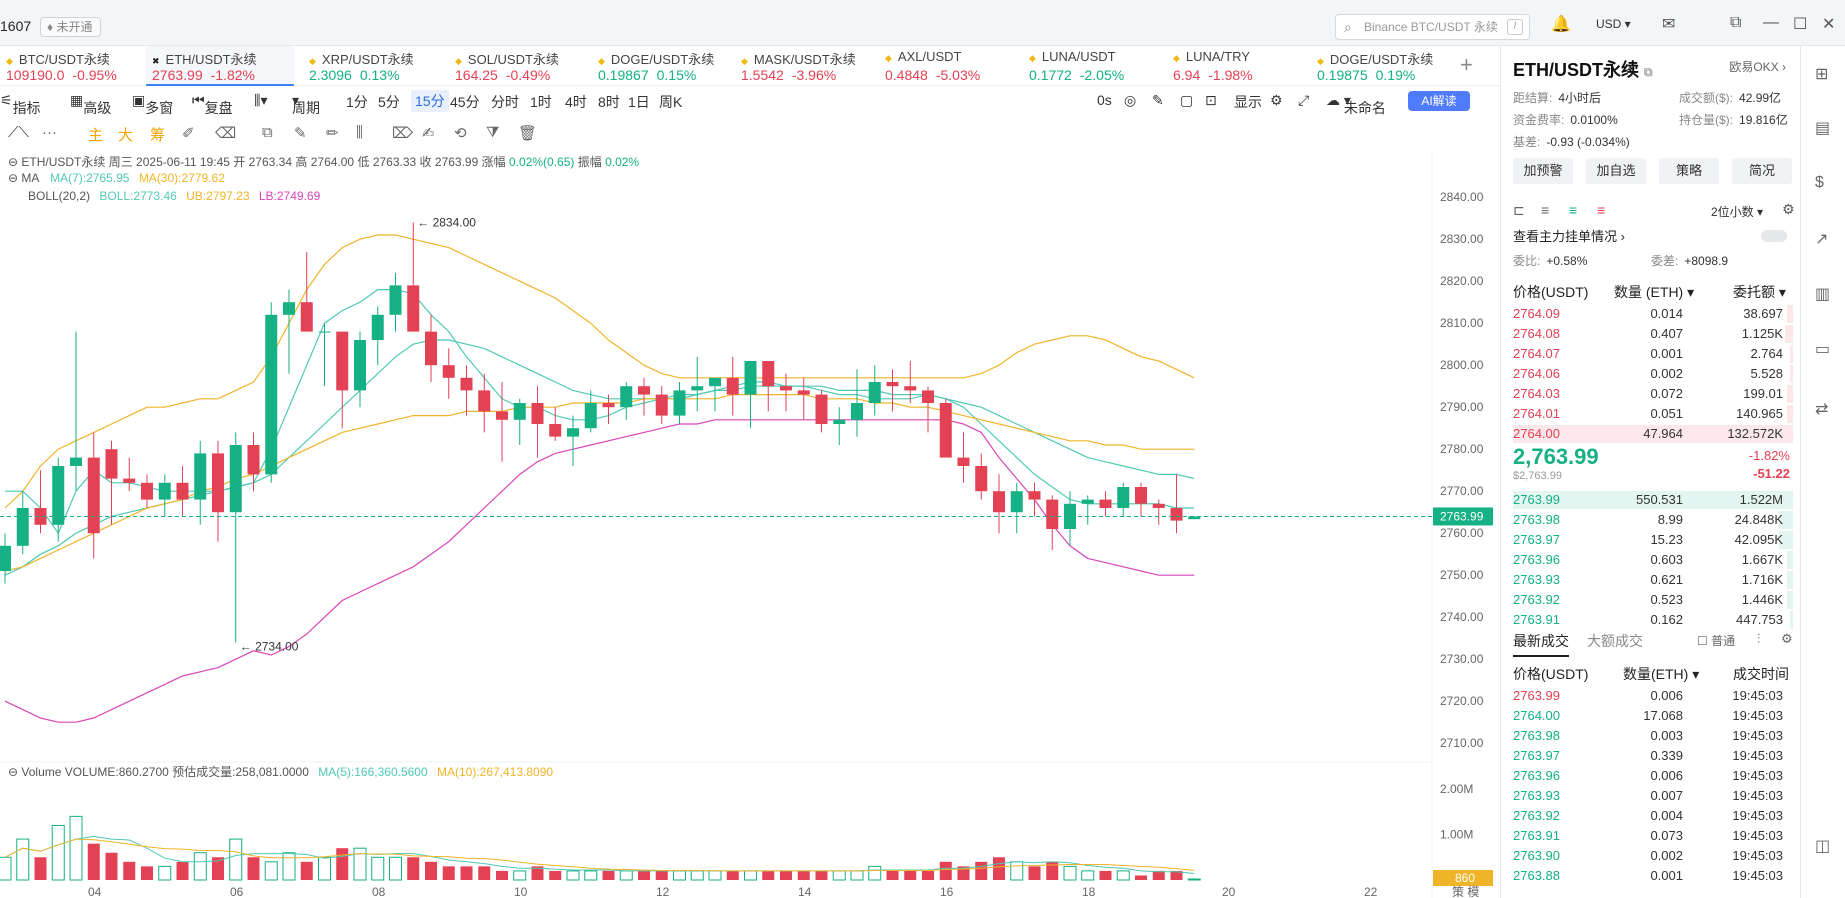 The width and height of the screenshot is (1845, 898). I want to click on ticker-tab: ◆ LUNA/USDT 0.1772 -2.05%, so click(1078, 66).